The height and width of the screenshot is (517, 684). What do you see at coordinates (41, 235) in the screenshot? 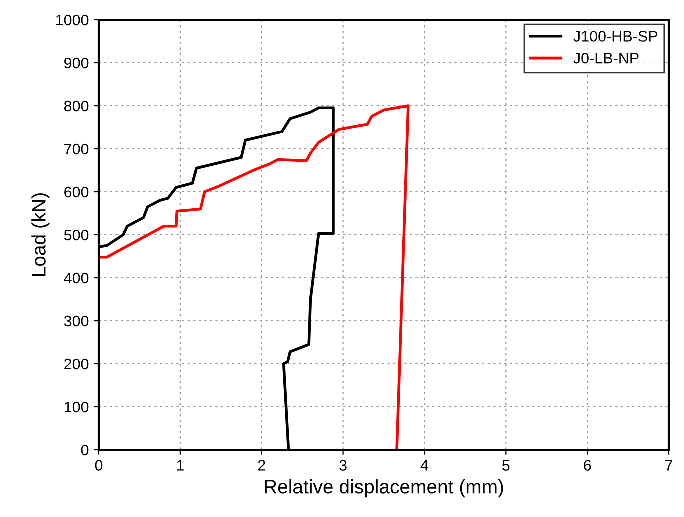
I see `y-axis-title: Load (kN)` at bounding box center [41, 235].